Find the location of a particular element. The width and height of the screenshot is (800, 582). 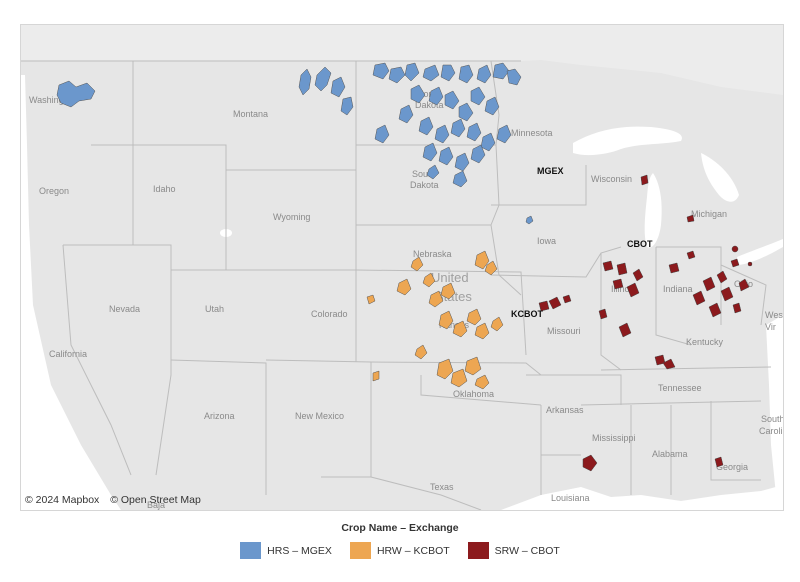

state-label-montana: Montana is located at coordinates (250, 114).